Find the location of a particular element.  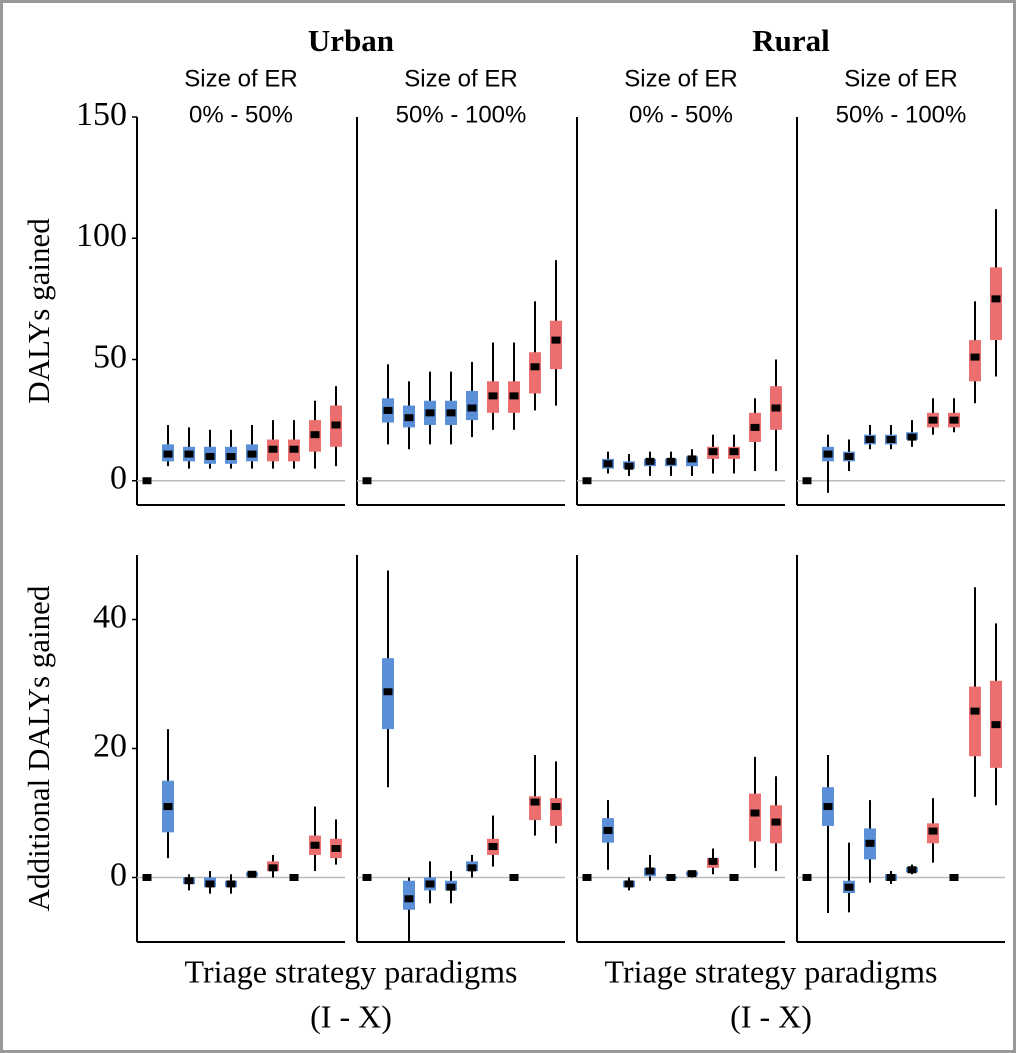

y-axis-label: DALYs gained is located at coordinates (38, 311).